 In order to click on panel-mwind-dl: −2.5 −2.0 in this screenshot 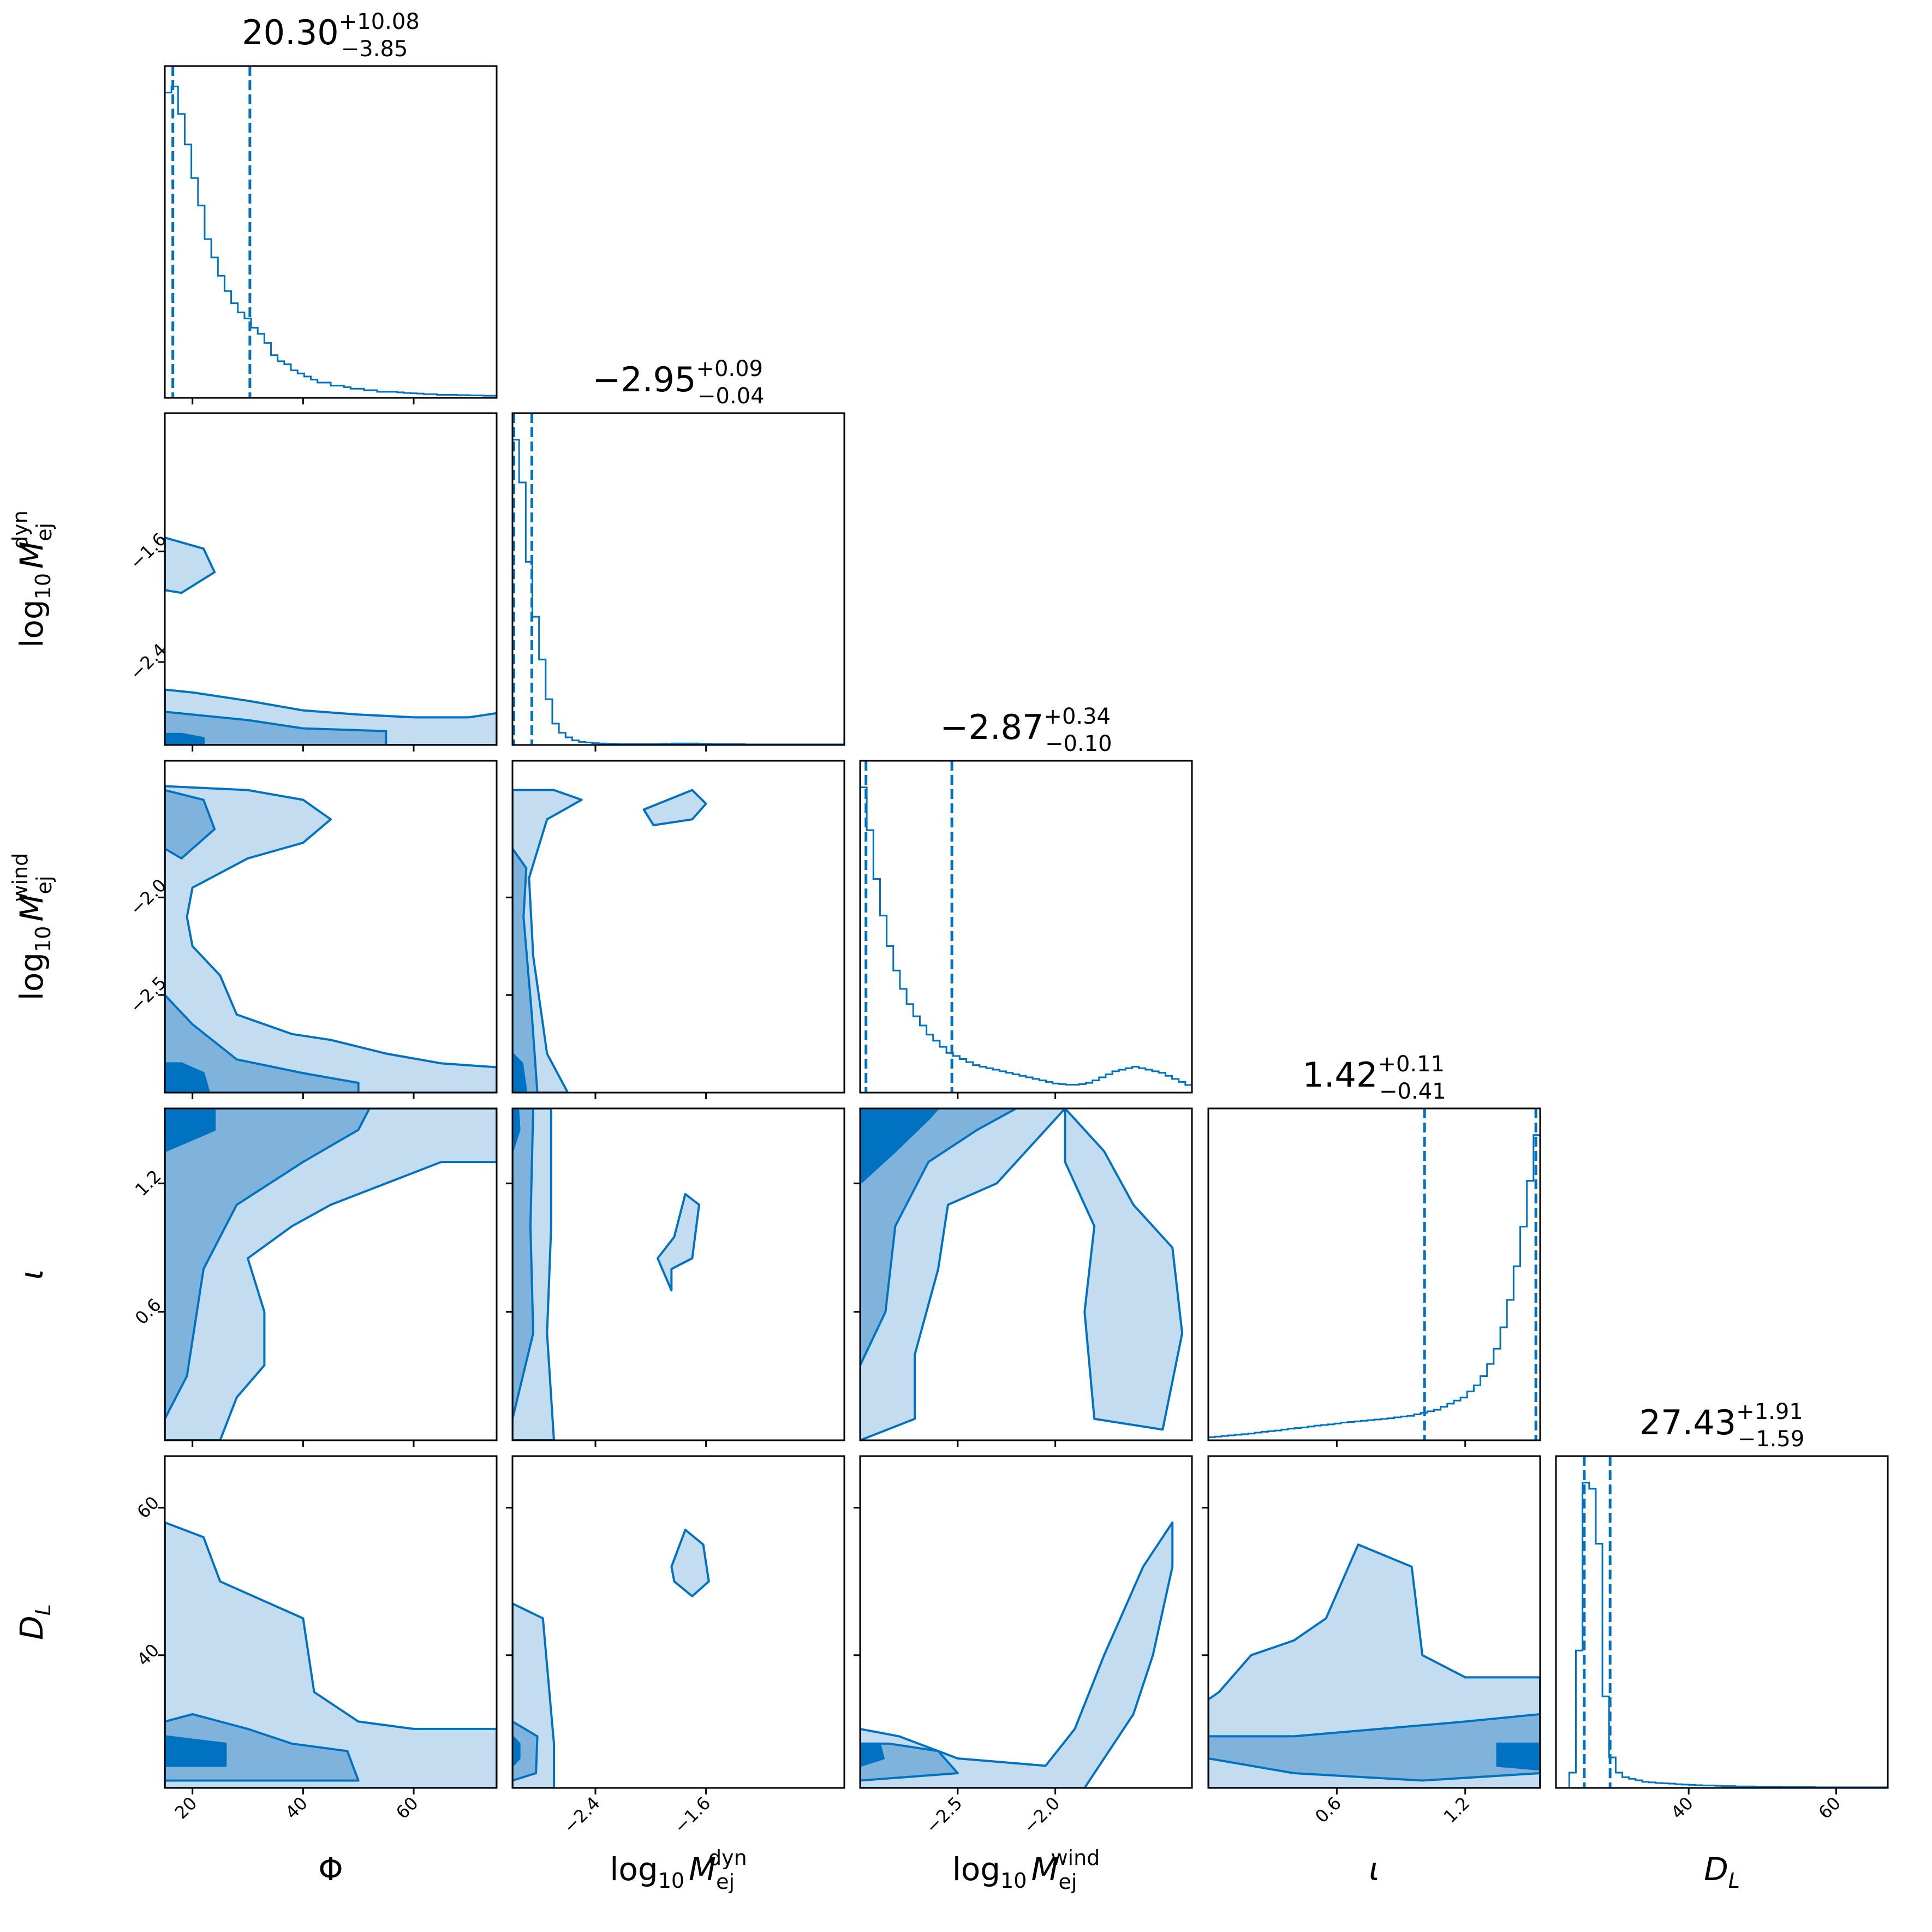, I will do `click(1023, 1646)`.